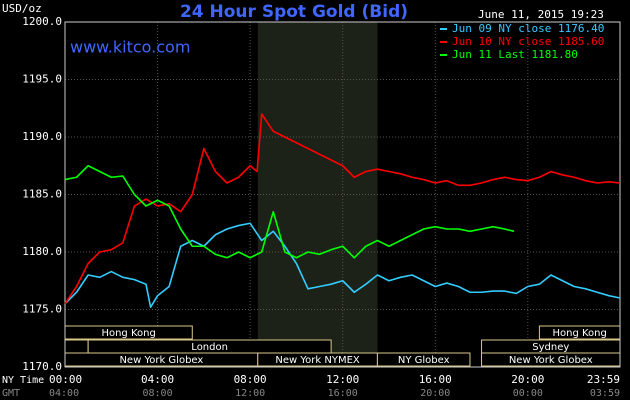 Image resolution: width=630 pixels, height=400 pixels. I want to click on legend-label: Jun 09 NY close 1176.40, so click(528, 28).